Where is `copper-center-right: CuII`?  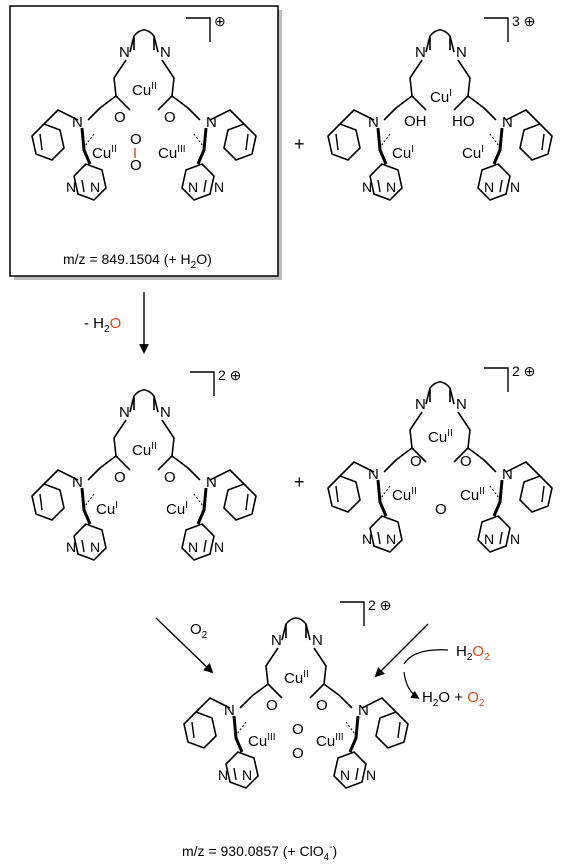 copper-center-right: CuII is located at coordinates (472, 495).